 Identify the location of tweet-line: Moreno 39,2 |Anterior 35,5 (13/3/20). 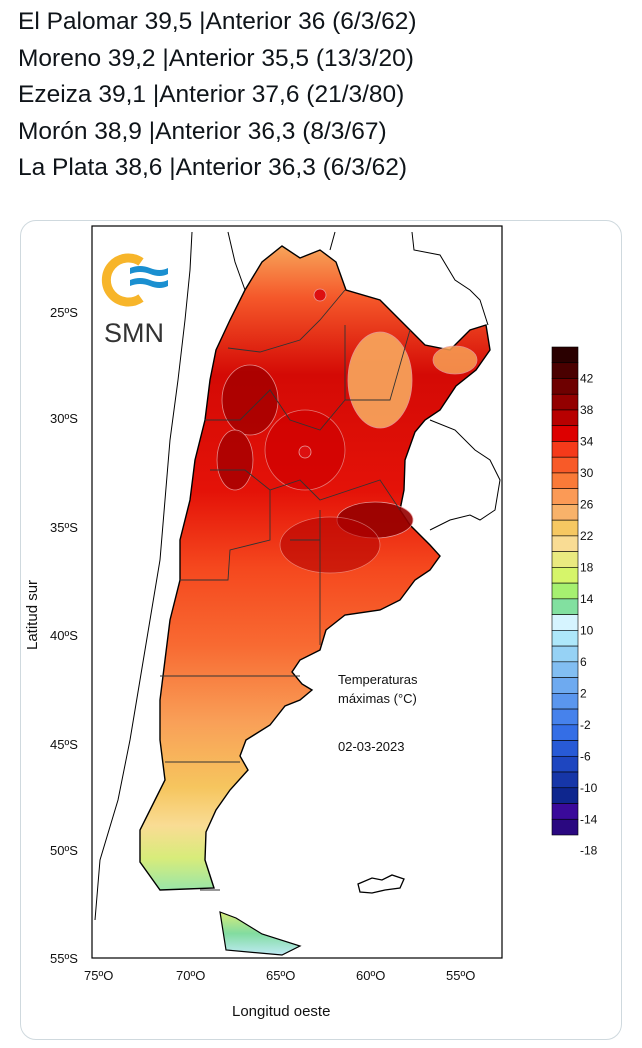
(216, 58).